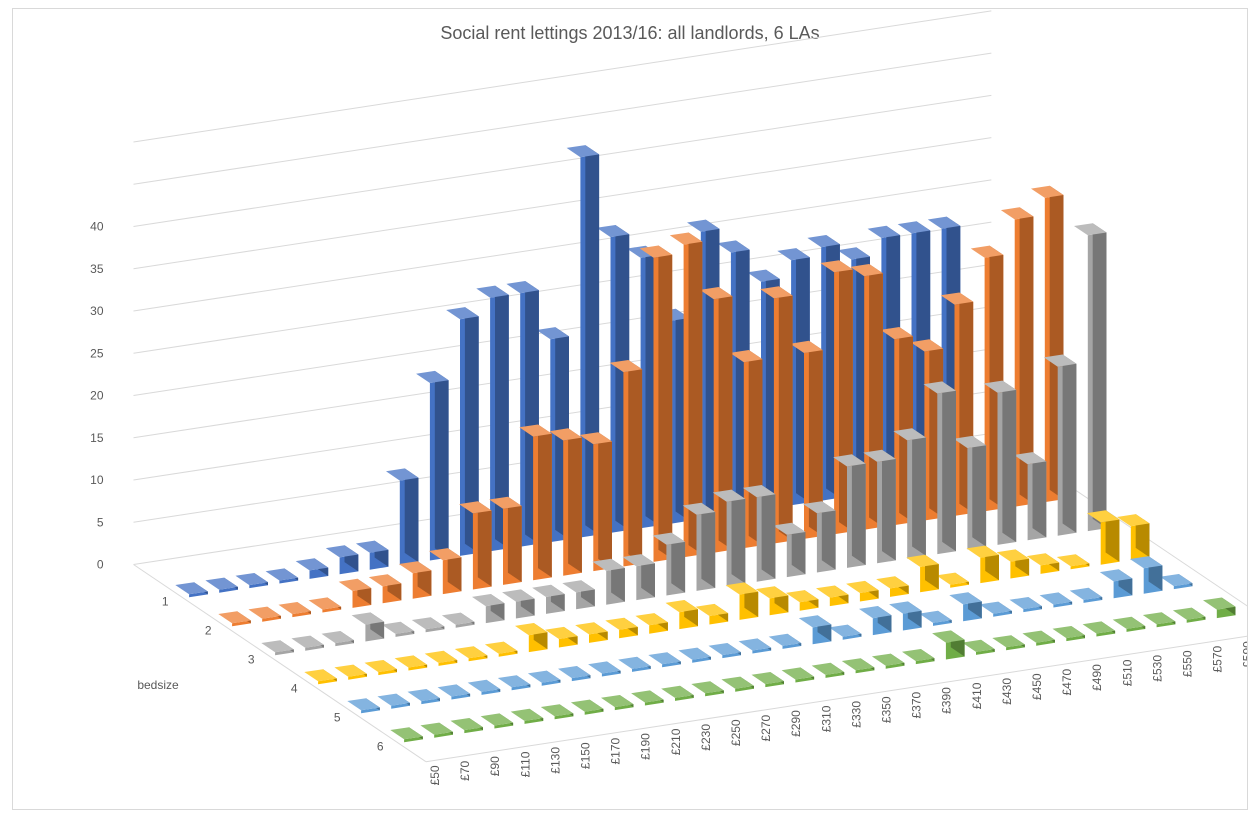 Image resolution: width=1258 pixels, height=816 pixels. What do you see at coordinates (886, 709) in the screenshot?
I see `x-tick-label: £350` at bounding box center [886, 709].